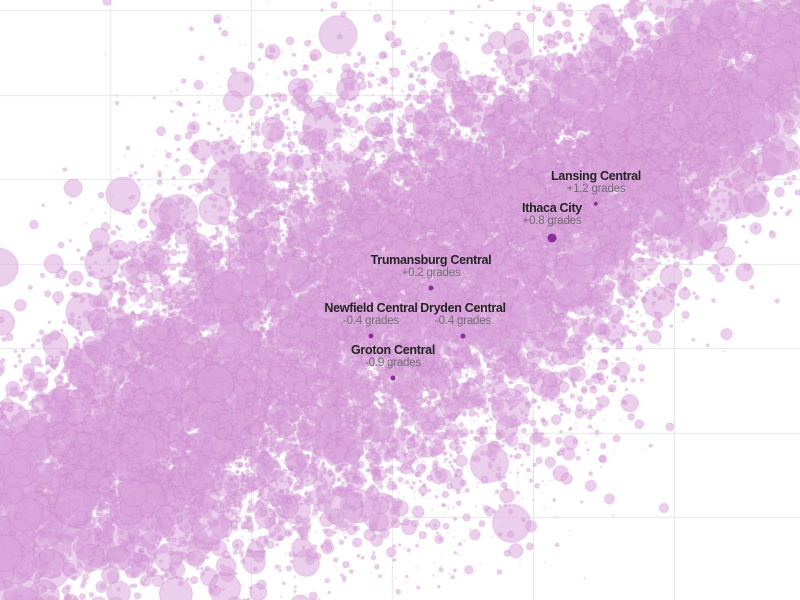 Image resolution: width=800 pixels, height=600 pixels. Describe the element at coordinates (463, 336) in the screenshot. I see `district-marker-dryden-central` at that location.